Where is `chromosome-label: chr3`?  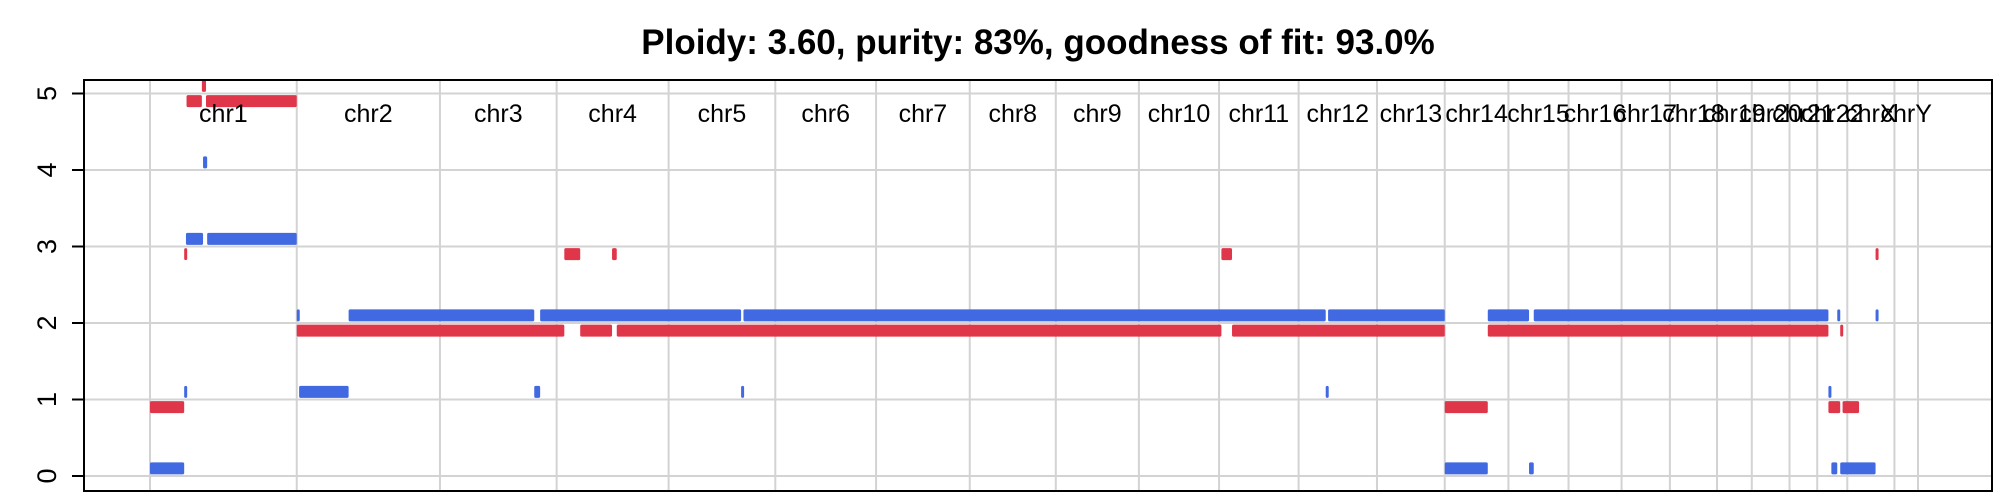 chromosome-label: chr3 is located at coordinates (498, 114).